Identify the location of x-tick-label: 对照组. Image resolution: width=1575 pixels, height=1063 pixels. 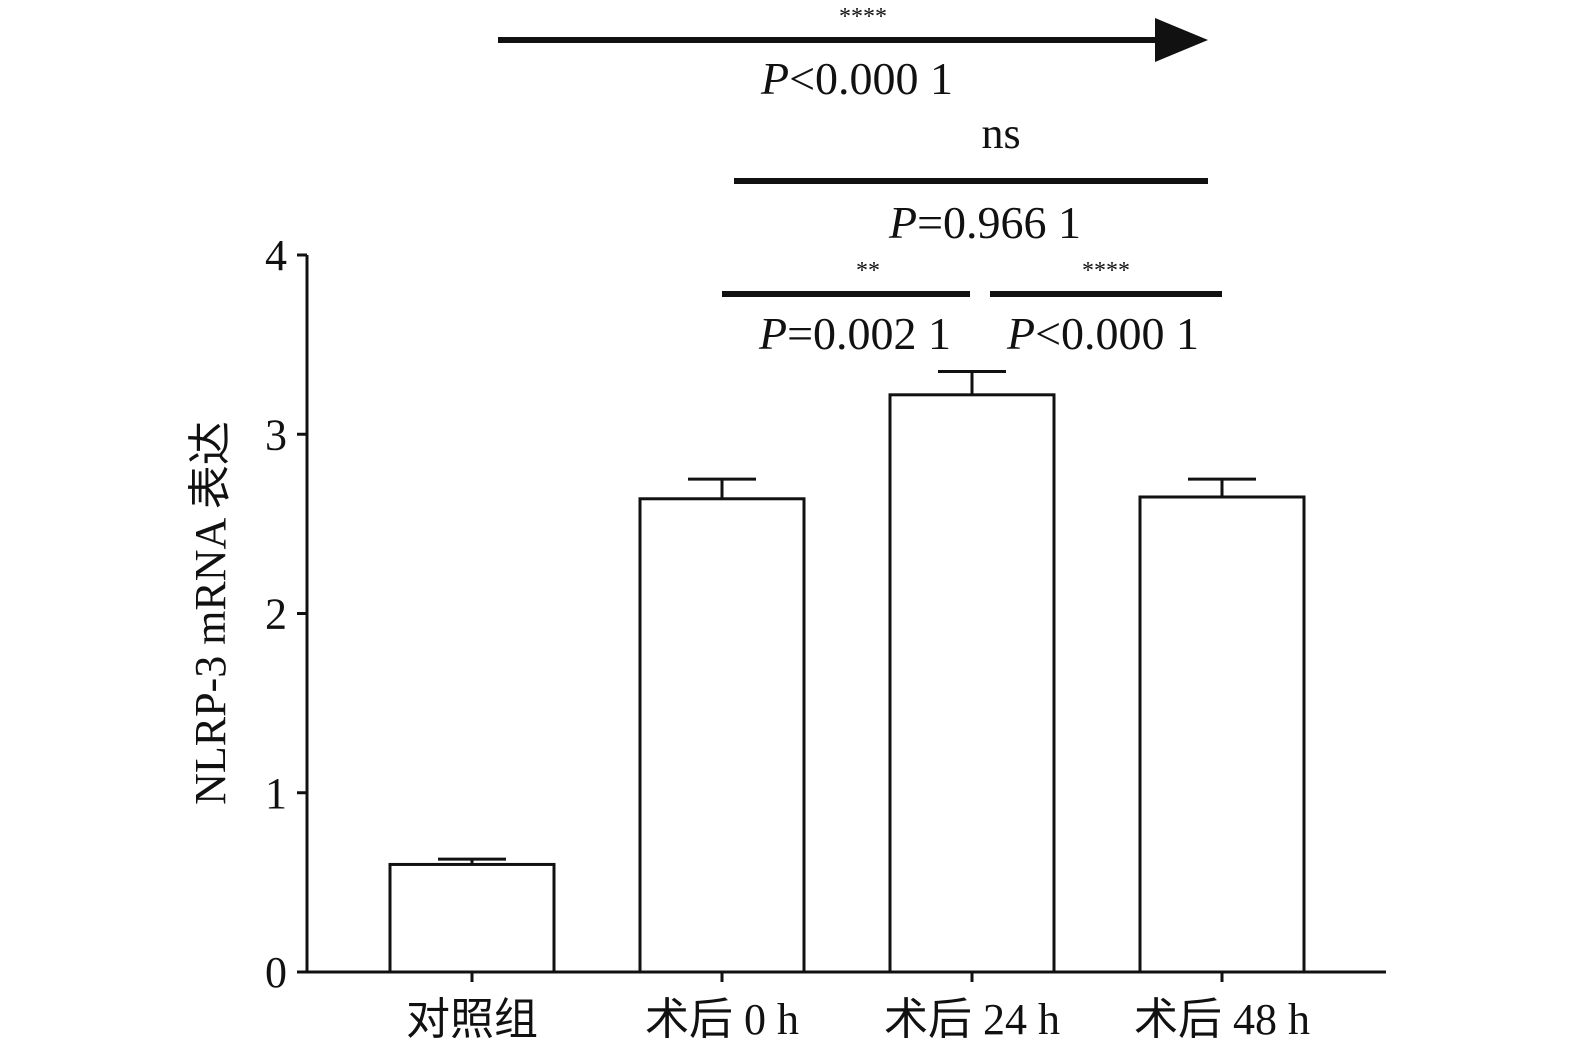
(472, 1019).